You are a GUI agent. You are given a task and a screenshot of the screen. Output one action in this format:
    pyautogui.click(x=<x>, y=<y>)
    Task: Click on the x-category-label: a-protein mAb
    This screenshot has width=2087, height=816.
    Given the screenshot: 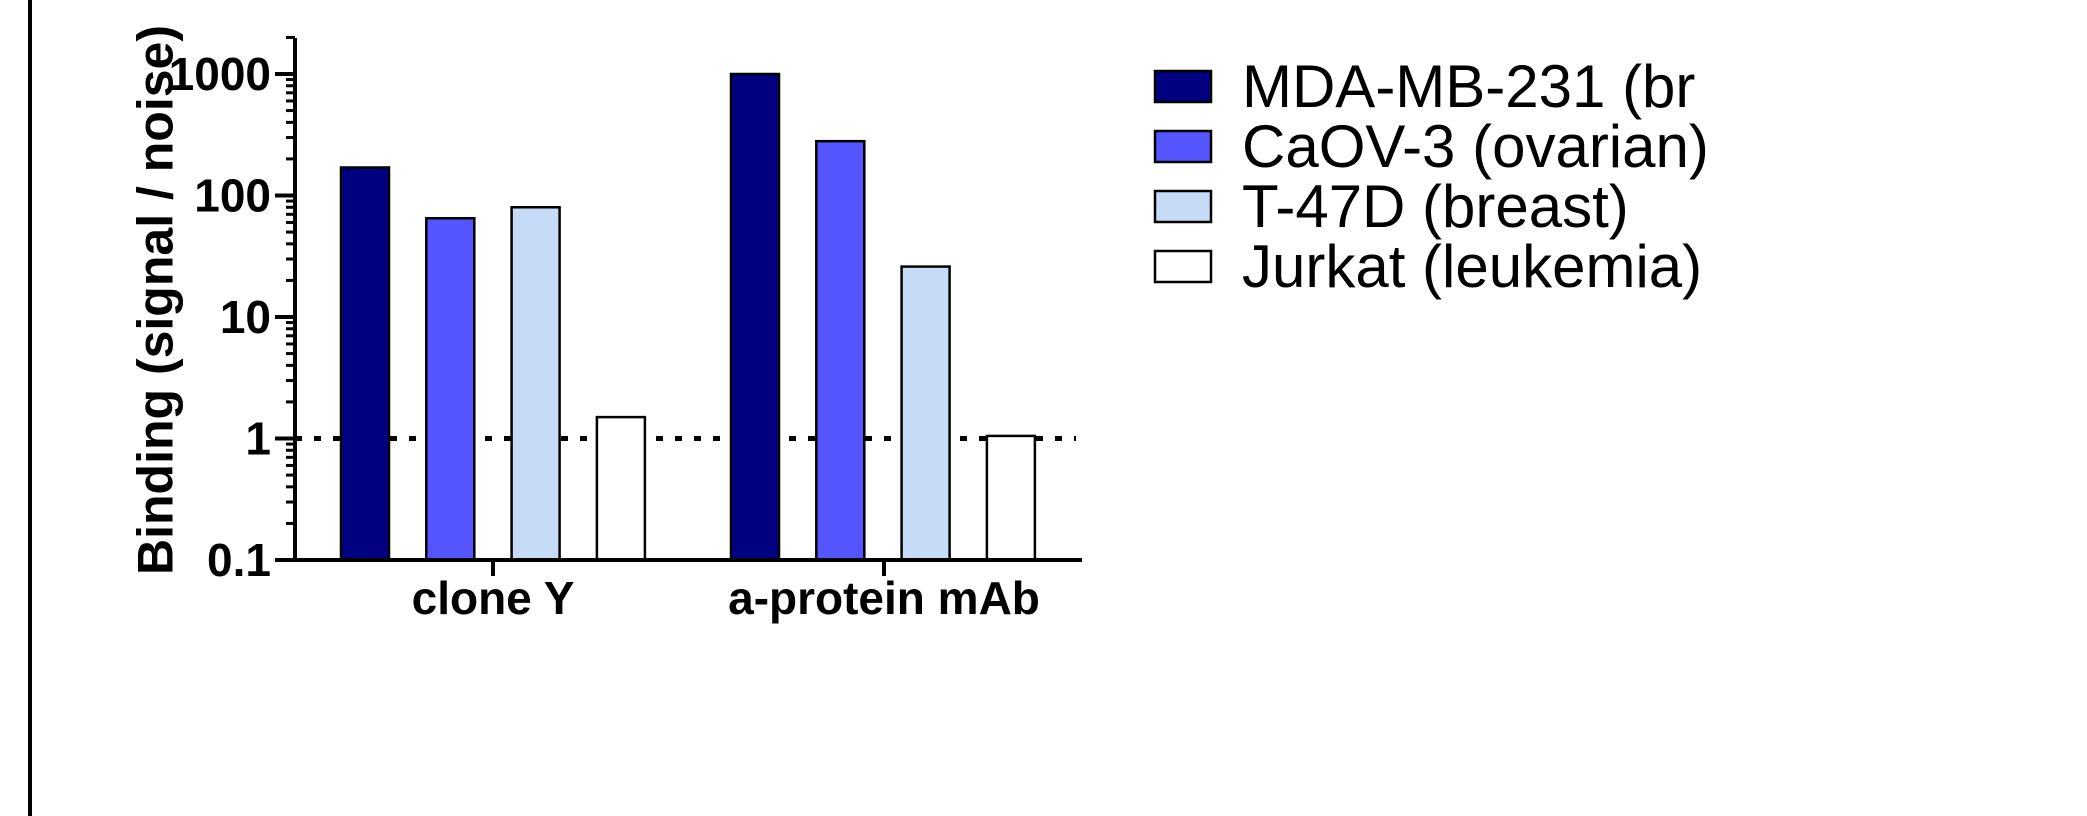 What is the action you would take?
    pyautogui.click(x=884, y=598)
    